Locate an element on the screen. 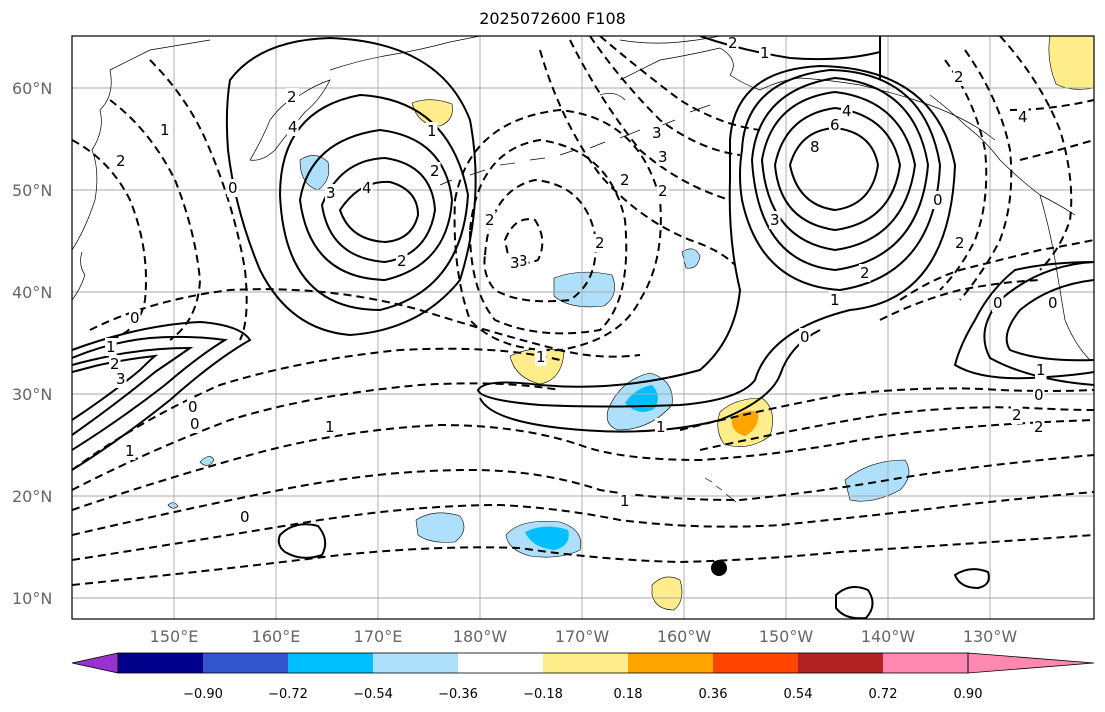 The image size is (1105, 712). lat-label: 30°N is located at coordinates (32, 394).